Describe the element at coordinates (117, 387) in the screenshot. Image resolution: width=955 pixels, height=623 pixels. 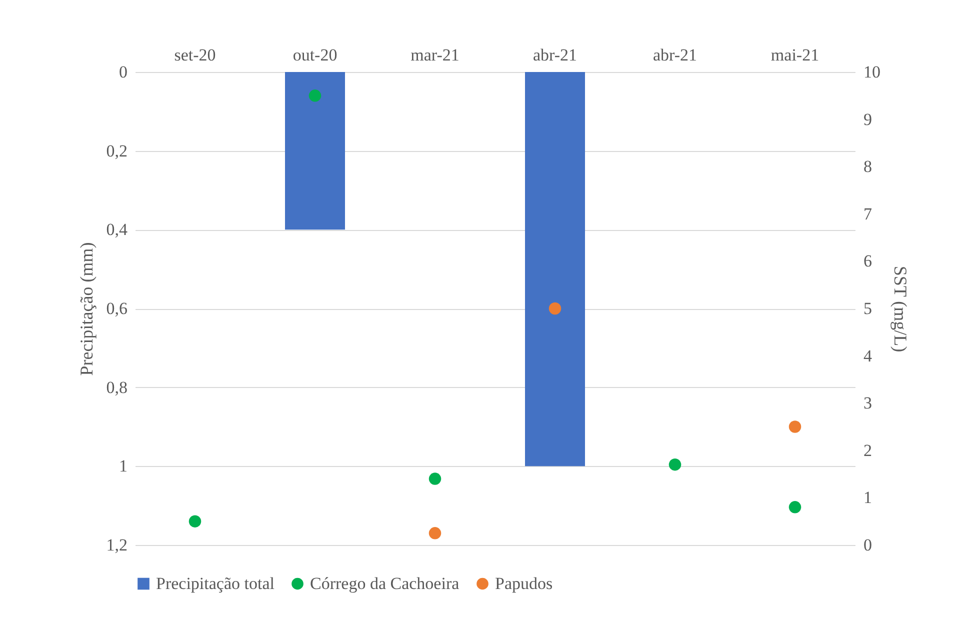
I see `y-tick-label: 0,8` at that location.